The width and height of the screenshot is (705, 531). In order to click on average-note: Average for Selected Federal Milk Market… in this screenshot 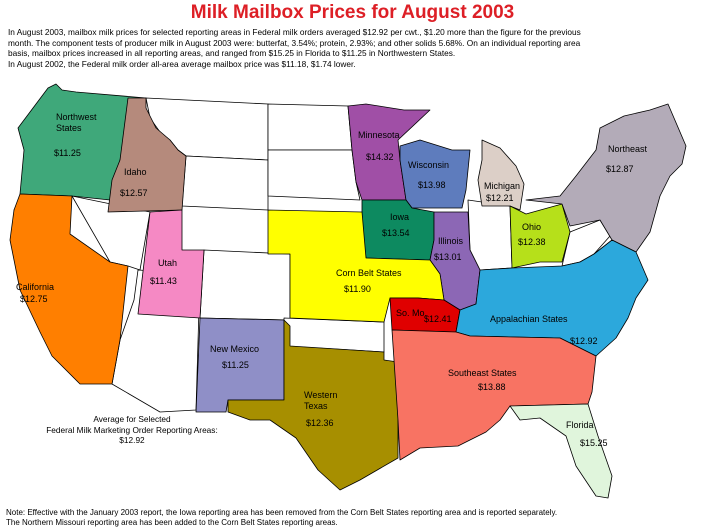, I will do `click(132, 430)`.